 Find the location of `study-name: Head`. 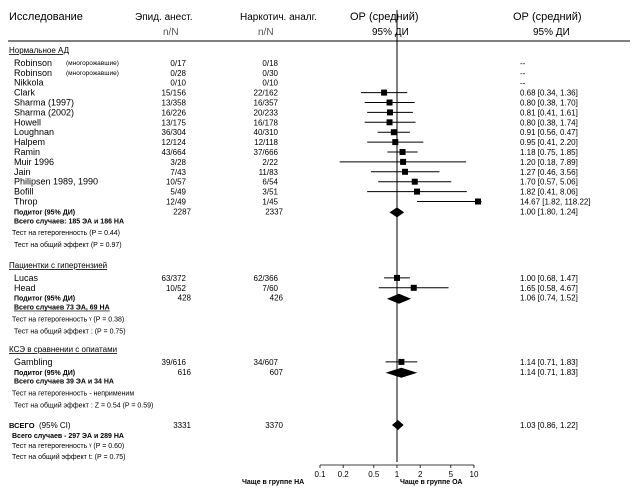

study-name: Head is located at coordinates (25, 288).